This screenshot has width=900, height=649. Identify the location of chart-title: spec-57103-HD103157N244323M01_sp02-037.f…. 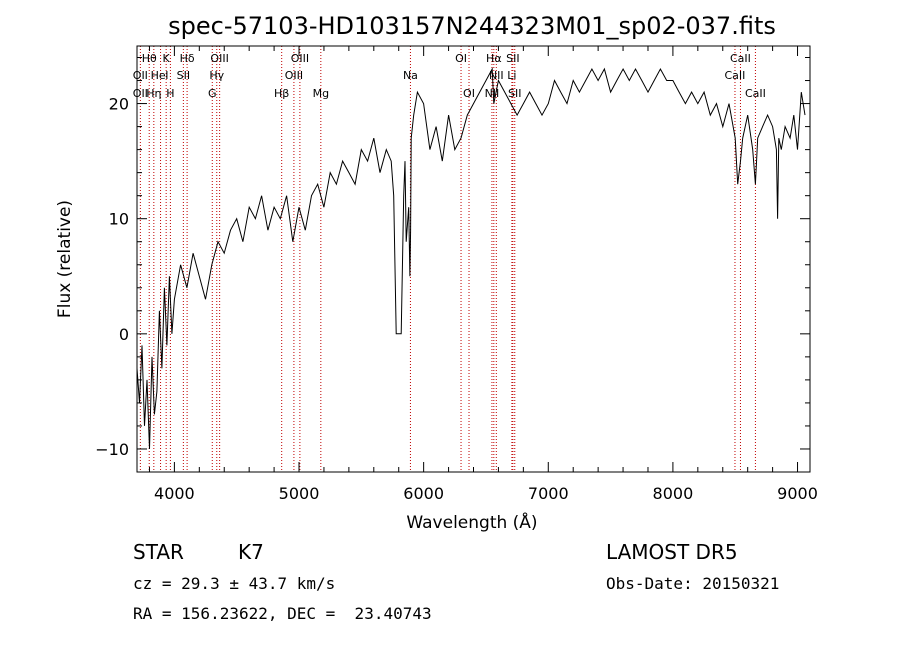
(472, 26).